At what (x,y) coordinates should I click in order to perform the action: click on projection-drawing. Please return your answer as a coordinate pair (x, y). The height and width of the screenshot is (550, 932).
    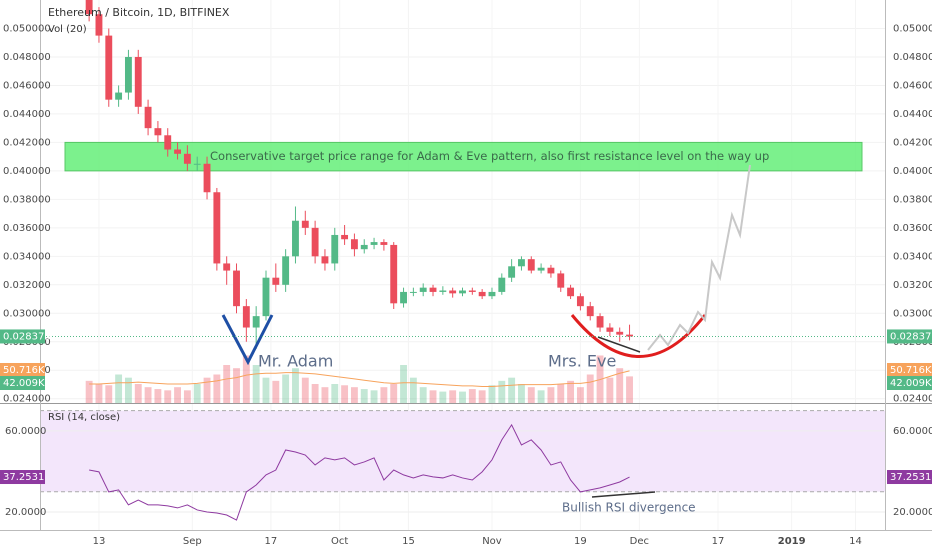
    Looking at the image, I should click on (699, 257).